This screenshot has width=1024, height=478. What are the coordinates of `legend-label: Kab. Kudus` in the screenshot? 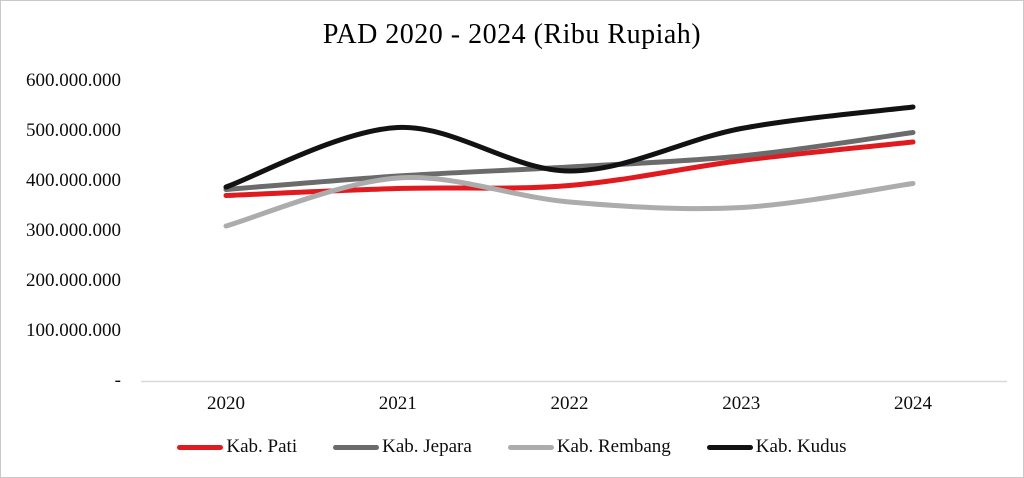 It's located at (801, 446).